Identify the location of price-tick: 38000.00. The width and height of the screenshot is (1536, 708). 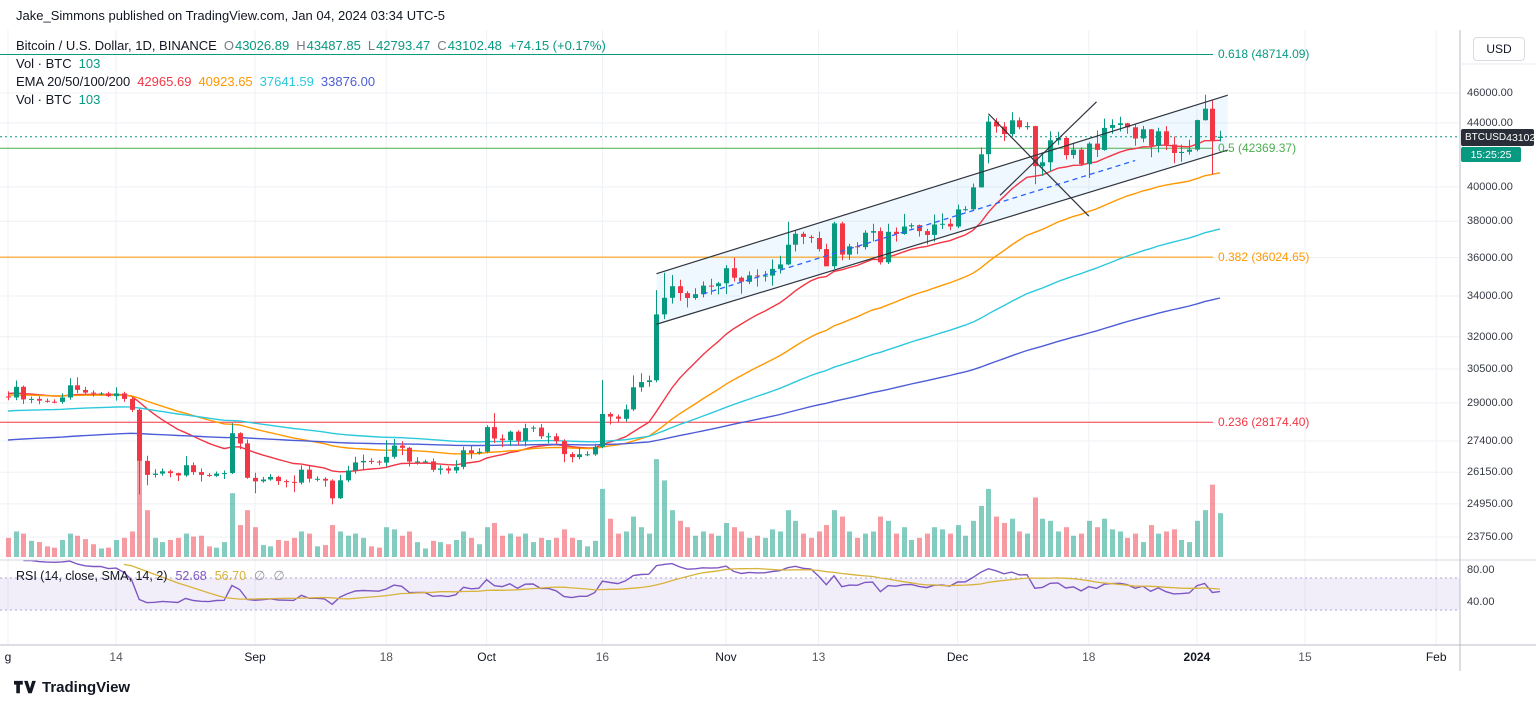
(1490, 221).